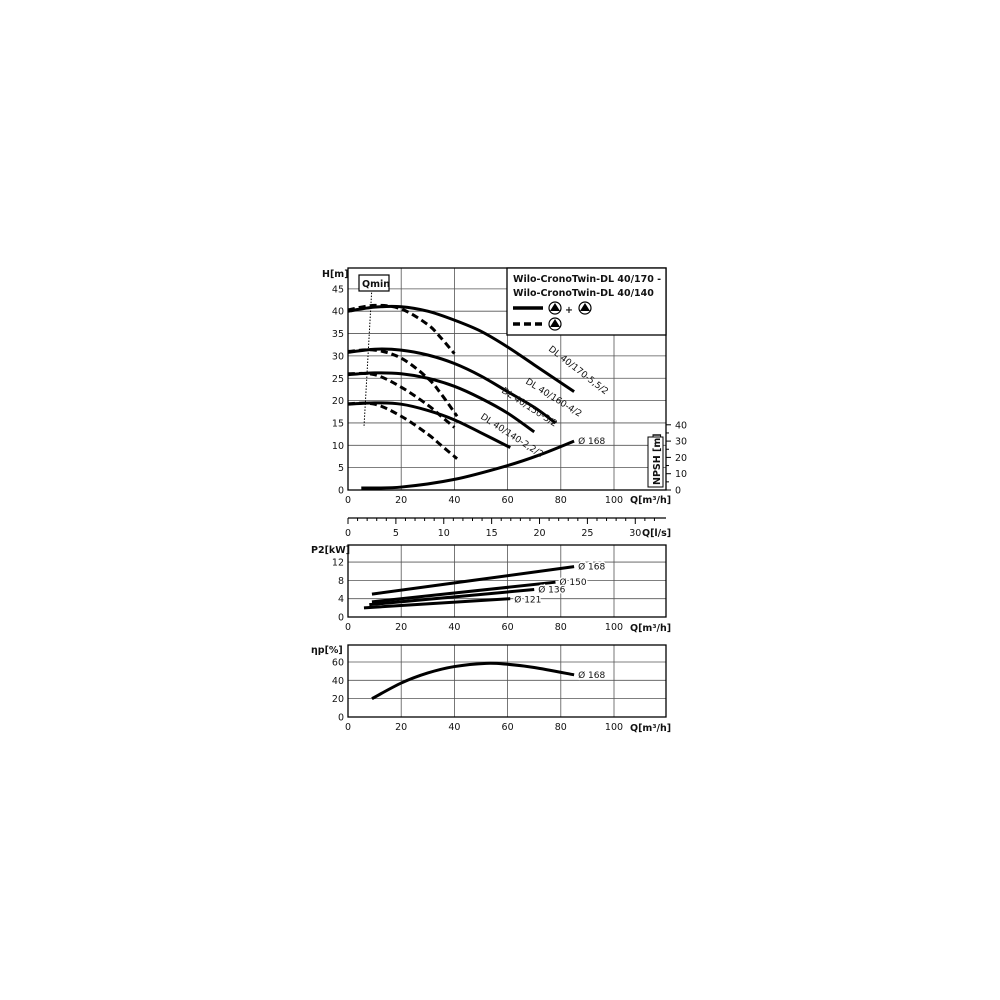 The image size is (1000, 1000). What do you see at coordinates (587, 533) in the screenshot?
I see `x2-tick-label: 25` at bounding box center [587, 533].